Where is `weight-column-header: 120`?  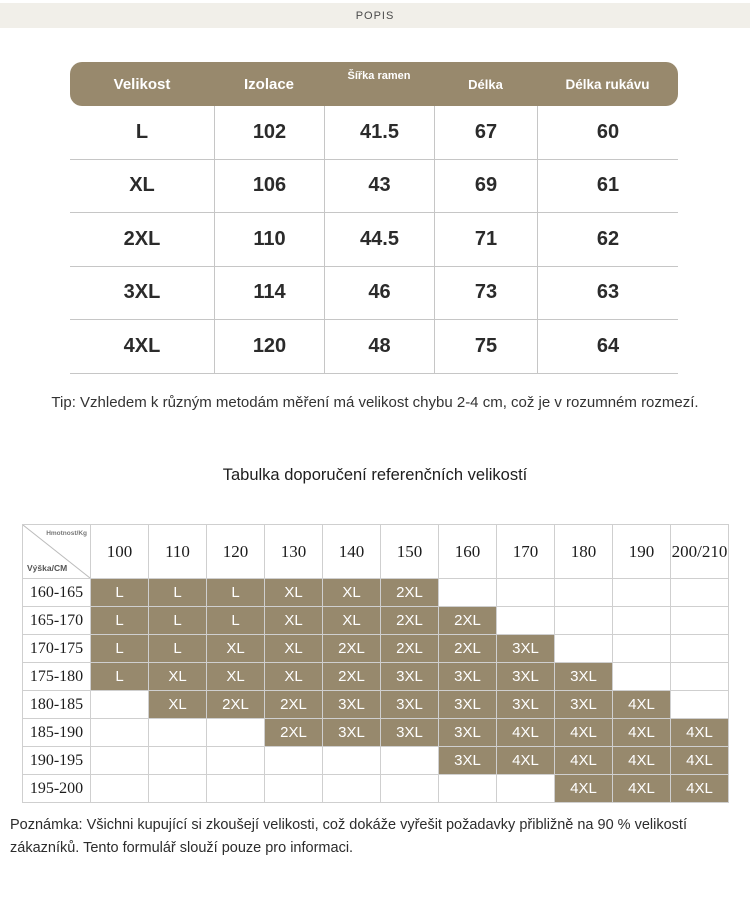
weight-column-header: 120 is located at coordinates (235, 551).